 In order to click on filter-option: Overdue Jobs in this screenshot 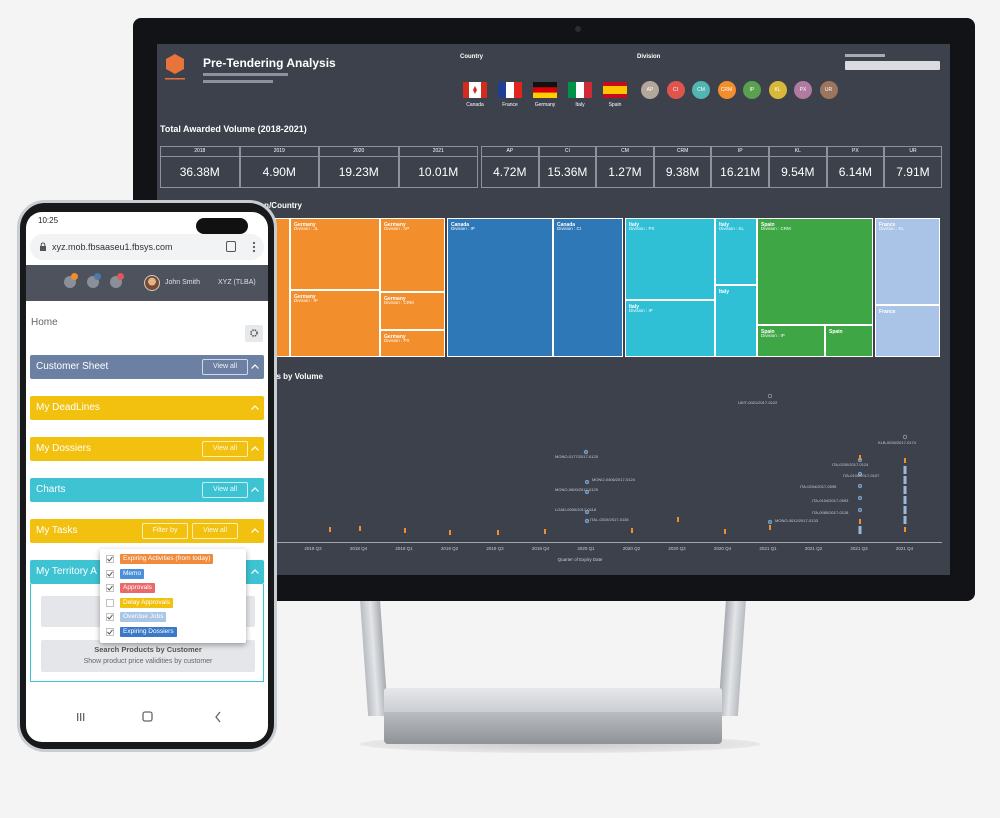, I will do `click(143, 617)`.